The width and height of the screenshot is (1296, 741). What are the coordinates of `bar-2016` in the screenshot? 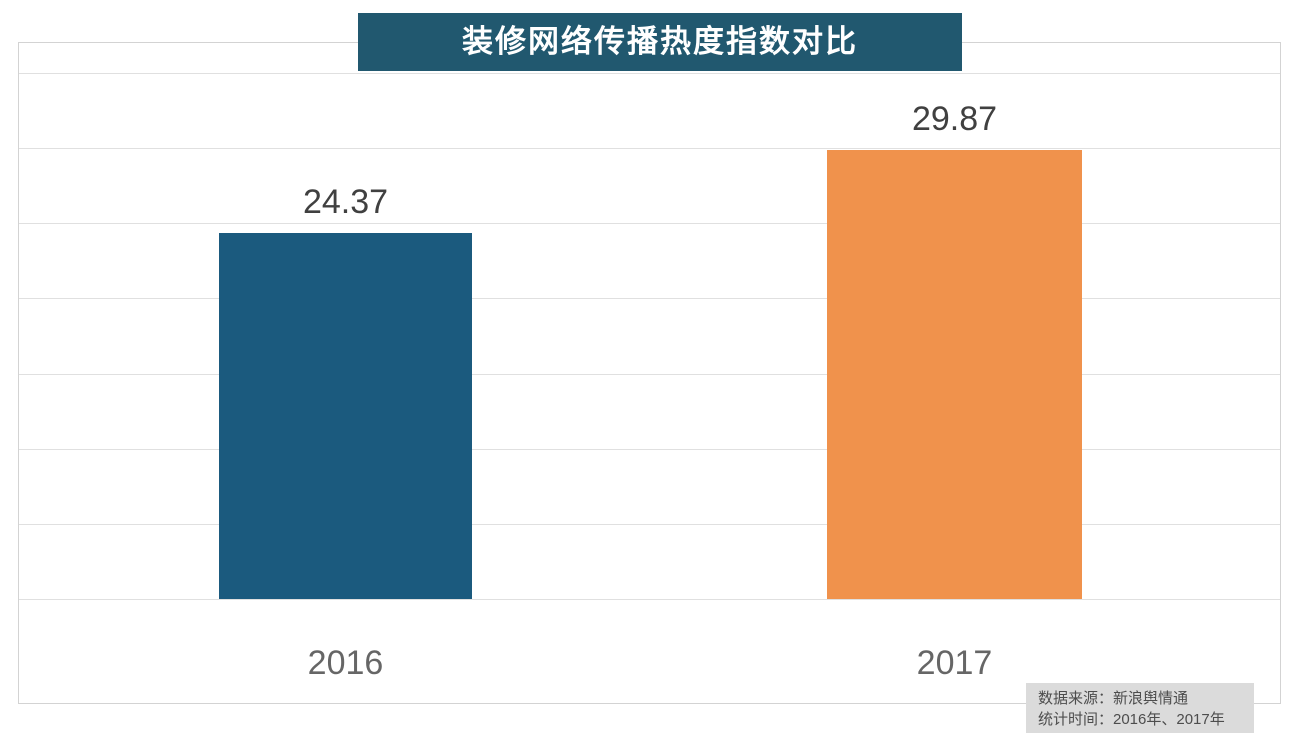 It's located at (345, 416).